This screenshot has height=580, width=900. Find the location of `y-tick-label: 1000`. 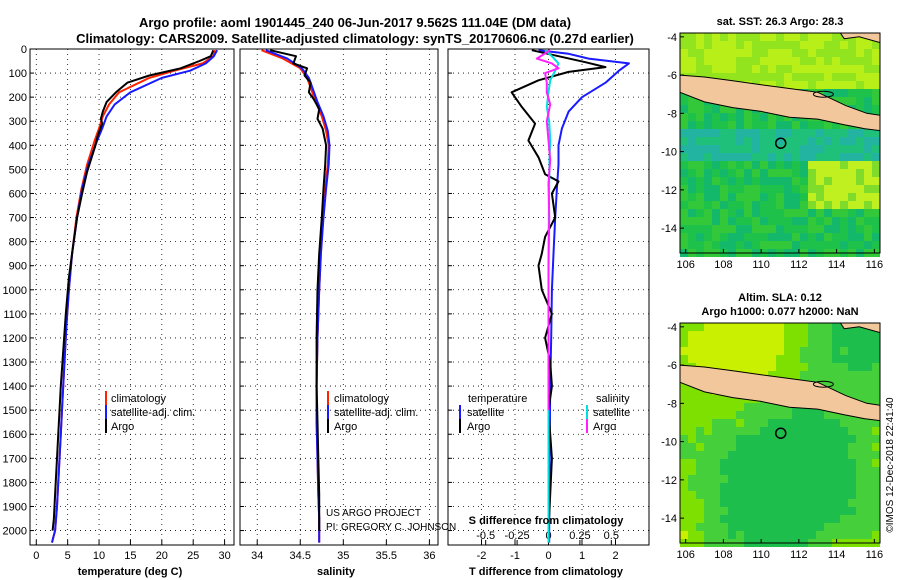

y-tick-label: 1000 is located at coordinates (15, 291).